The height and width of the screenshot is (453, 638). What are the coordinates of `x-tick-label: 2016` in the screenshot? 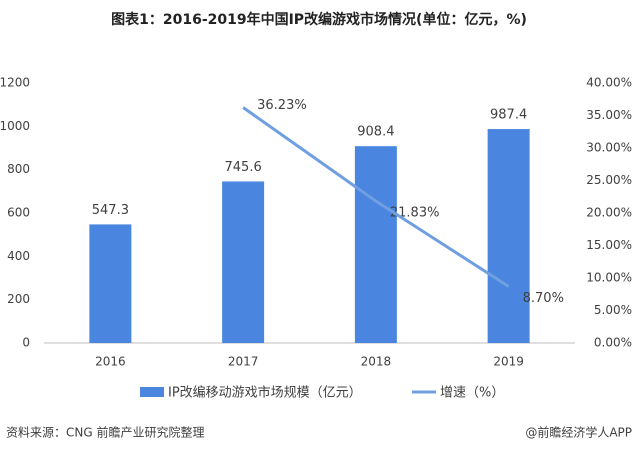 It's located at (110, 362).